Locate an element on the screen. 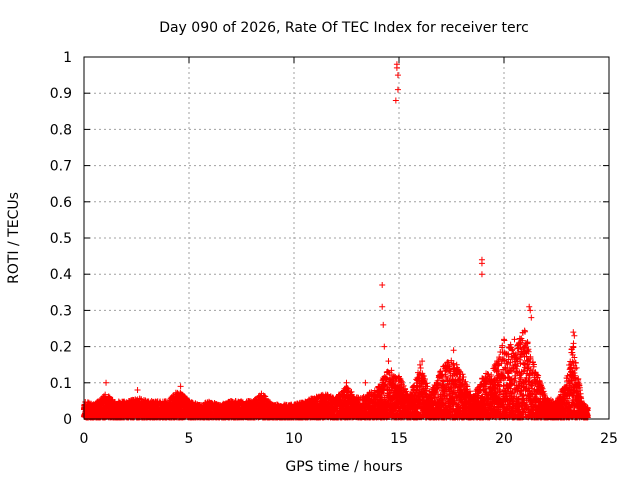  x-tick-label: 20 is located at coordinates (504, 439).